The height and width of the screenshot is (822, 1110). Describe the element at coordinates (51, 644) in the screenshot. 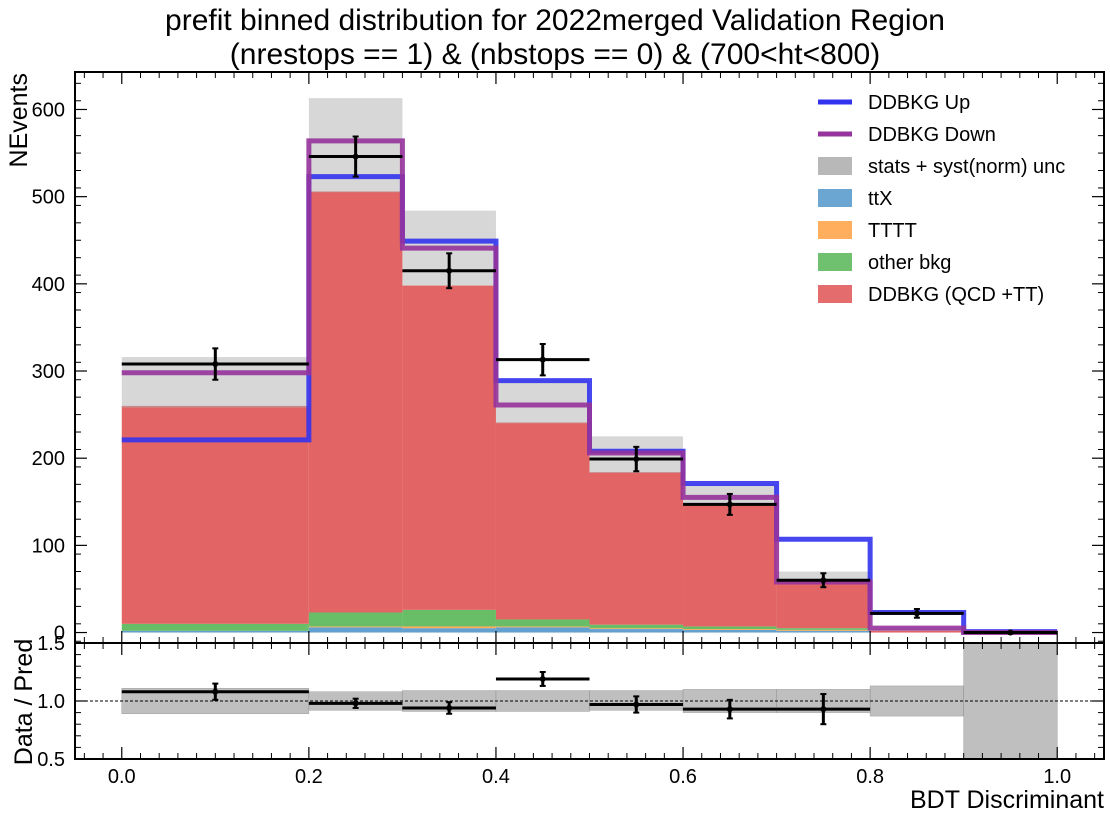

I see `ratio-tick-label: 1.5` at that location.